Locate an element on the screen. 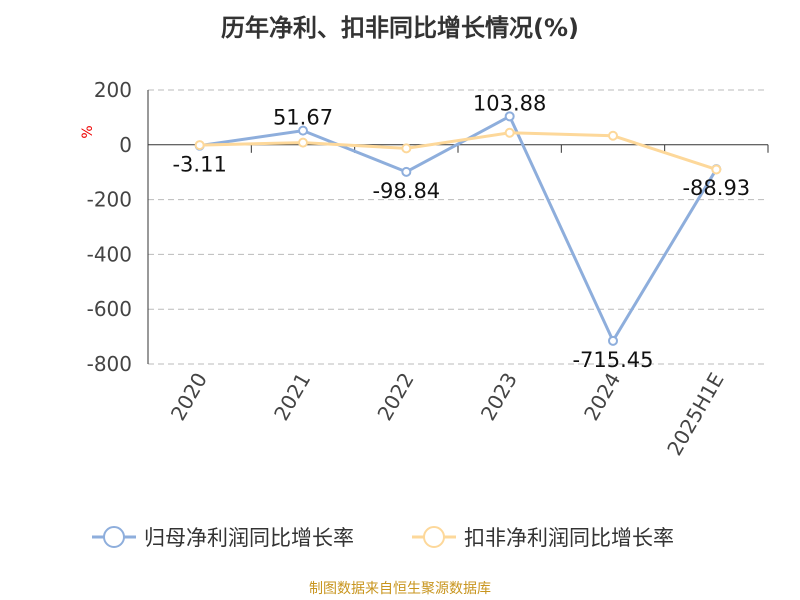 This screenshot has width=800, height=600. series-line is located at coordinates (458, 151).